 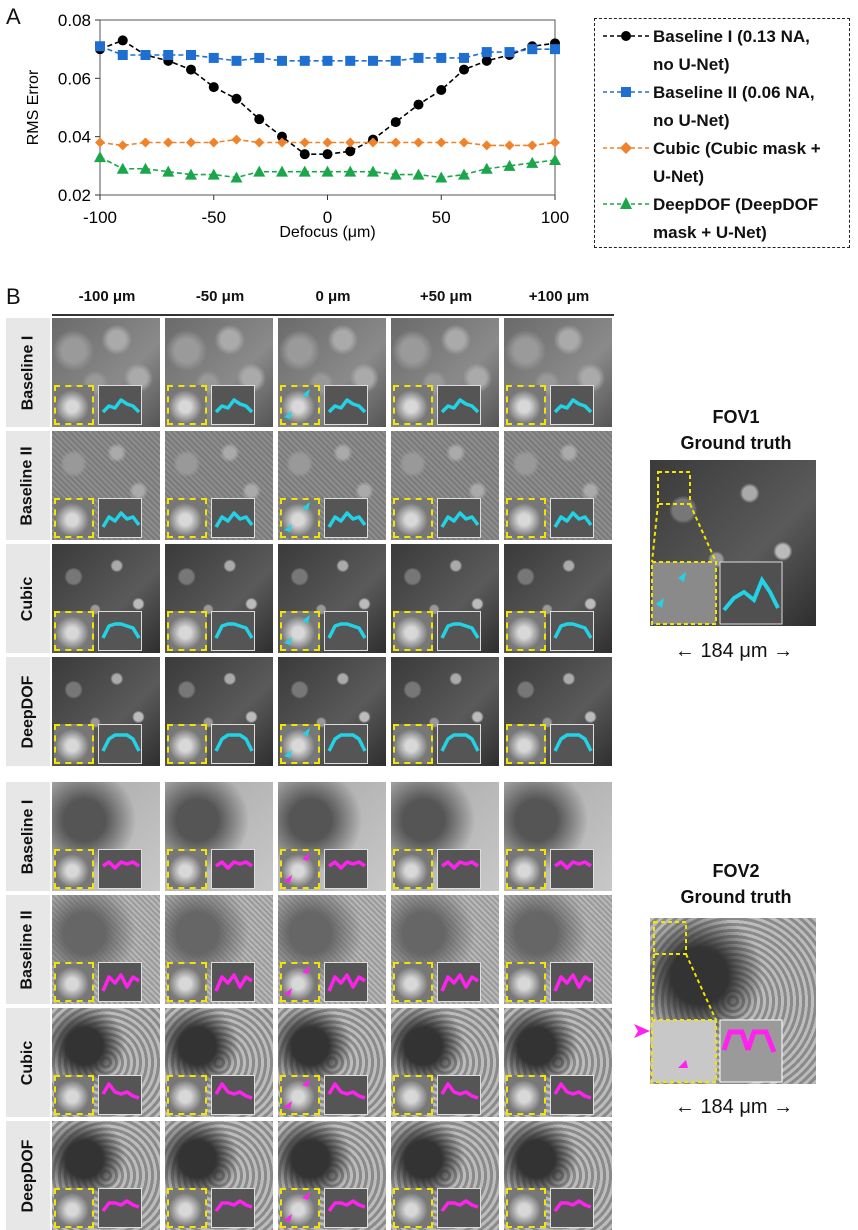 What do you see at coordinates (734, 1107) in the screenshot?
I see `fov2-scale-label: 184 μm` at bounding box center [734, 1107].